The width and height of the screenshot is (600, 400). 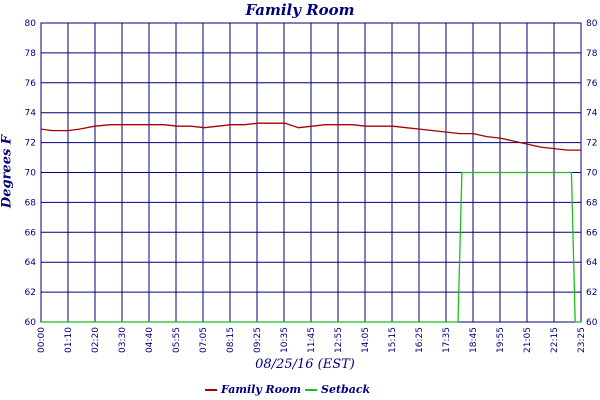 I want to click on y-tick-label-right: 72, so click(x=591, y=144).